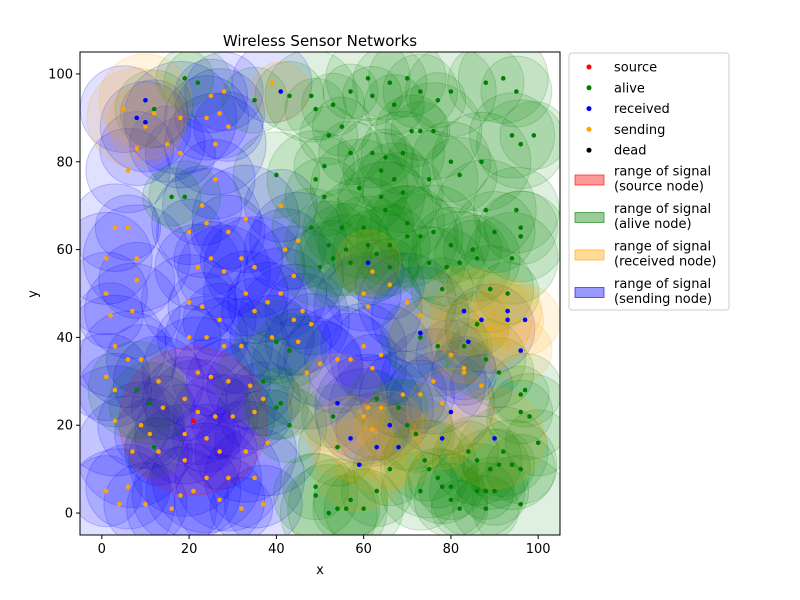 The height and width of the screenshot is (600, 800). What do you see at coordinates (64, 294) in the screenshot?
I see `y-axis-ticks: 0 20 40 60 80 100` at bounding box center [64, 294].